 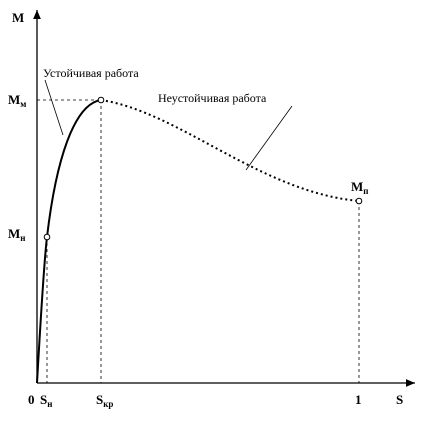 What do you see at coordinates (365, 191) in the screenshot?
I see `text: п` at bounding box center [365, 191].